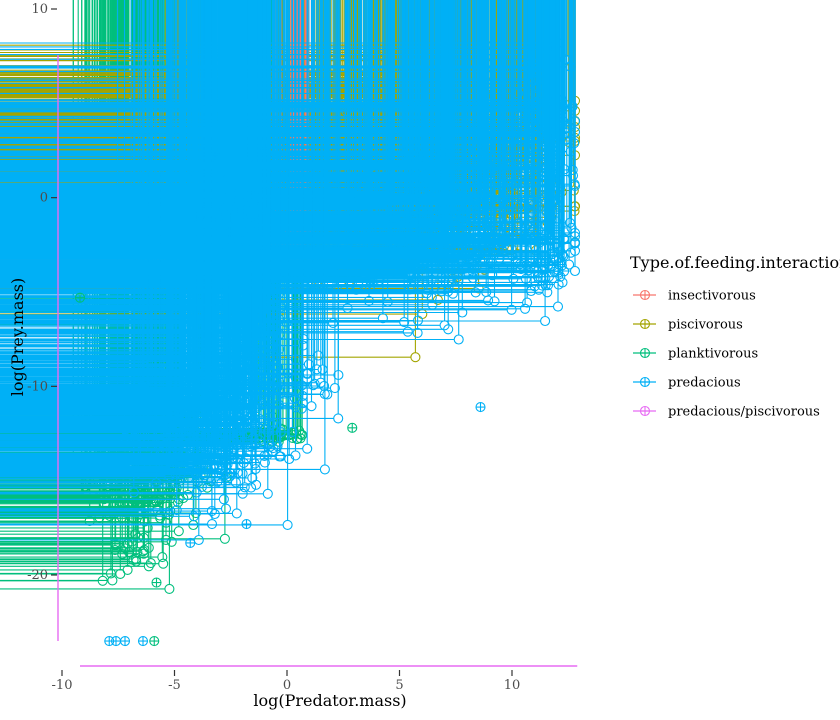  Describe the element at coordinates (286, 681) in the screenshot. I see `x-axis: -10 -5 0 5 10` at that location.